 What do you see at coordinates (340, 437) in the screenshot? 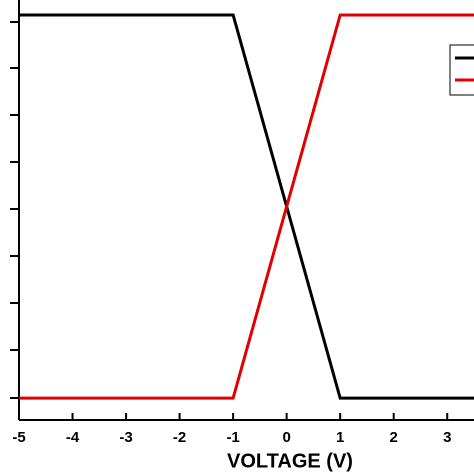
I see `x-tick-label: 1` at bounding box center [340, 437].